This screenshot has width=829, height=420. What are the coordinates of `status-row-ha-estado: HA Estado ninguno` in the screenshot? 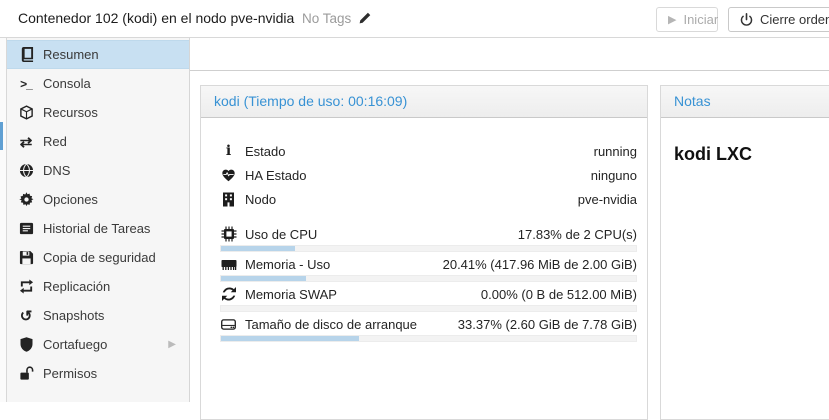 It's located at (424, 175).